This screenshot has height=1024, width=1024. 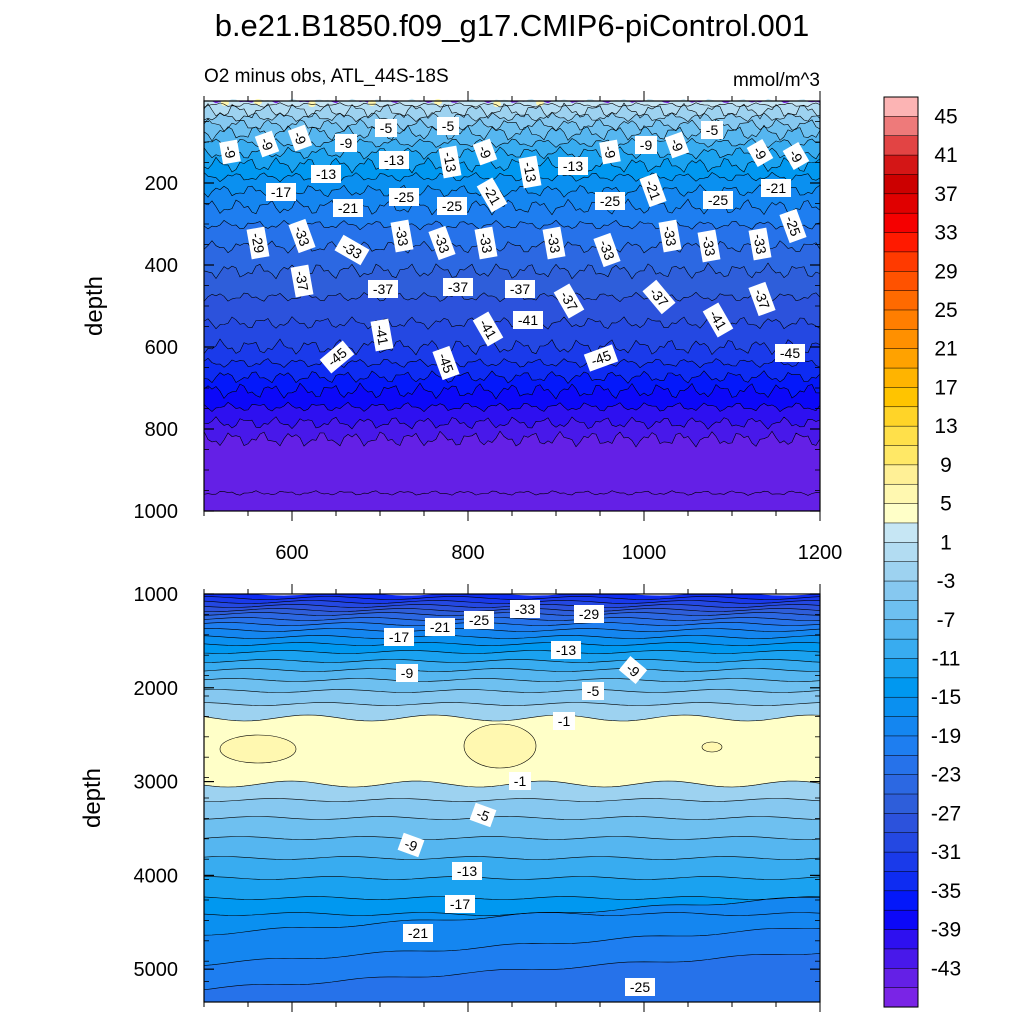 What do you see at coordinates (411, 845) in the screenshot?
I see `bottom-contour-label: -9` at bounding box center [411, 845].